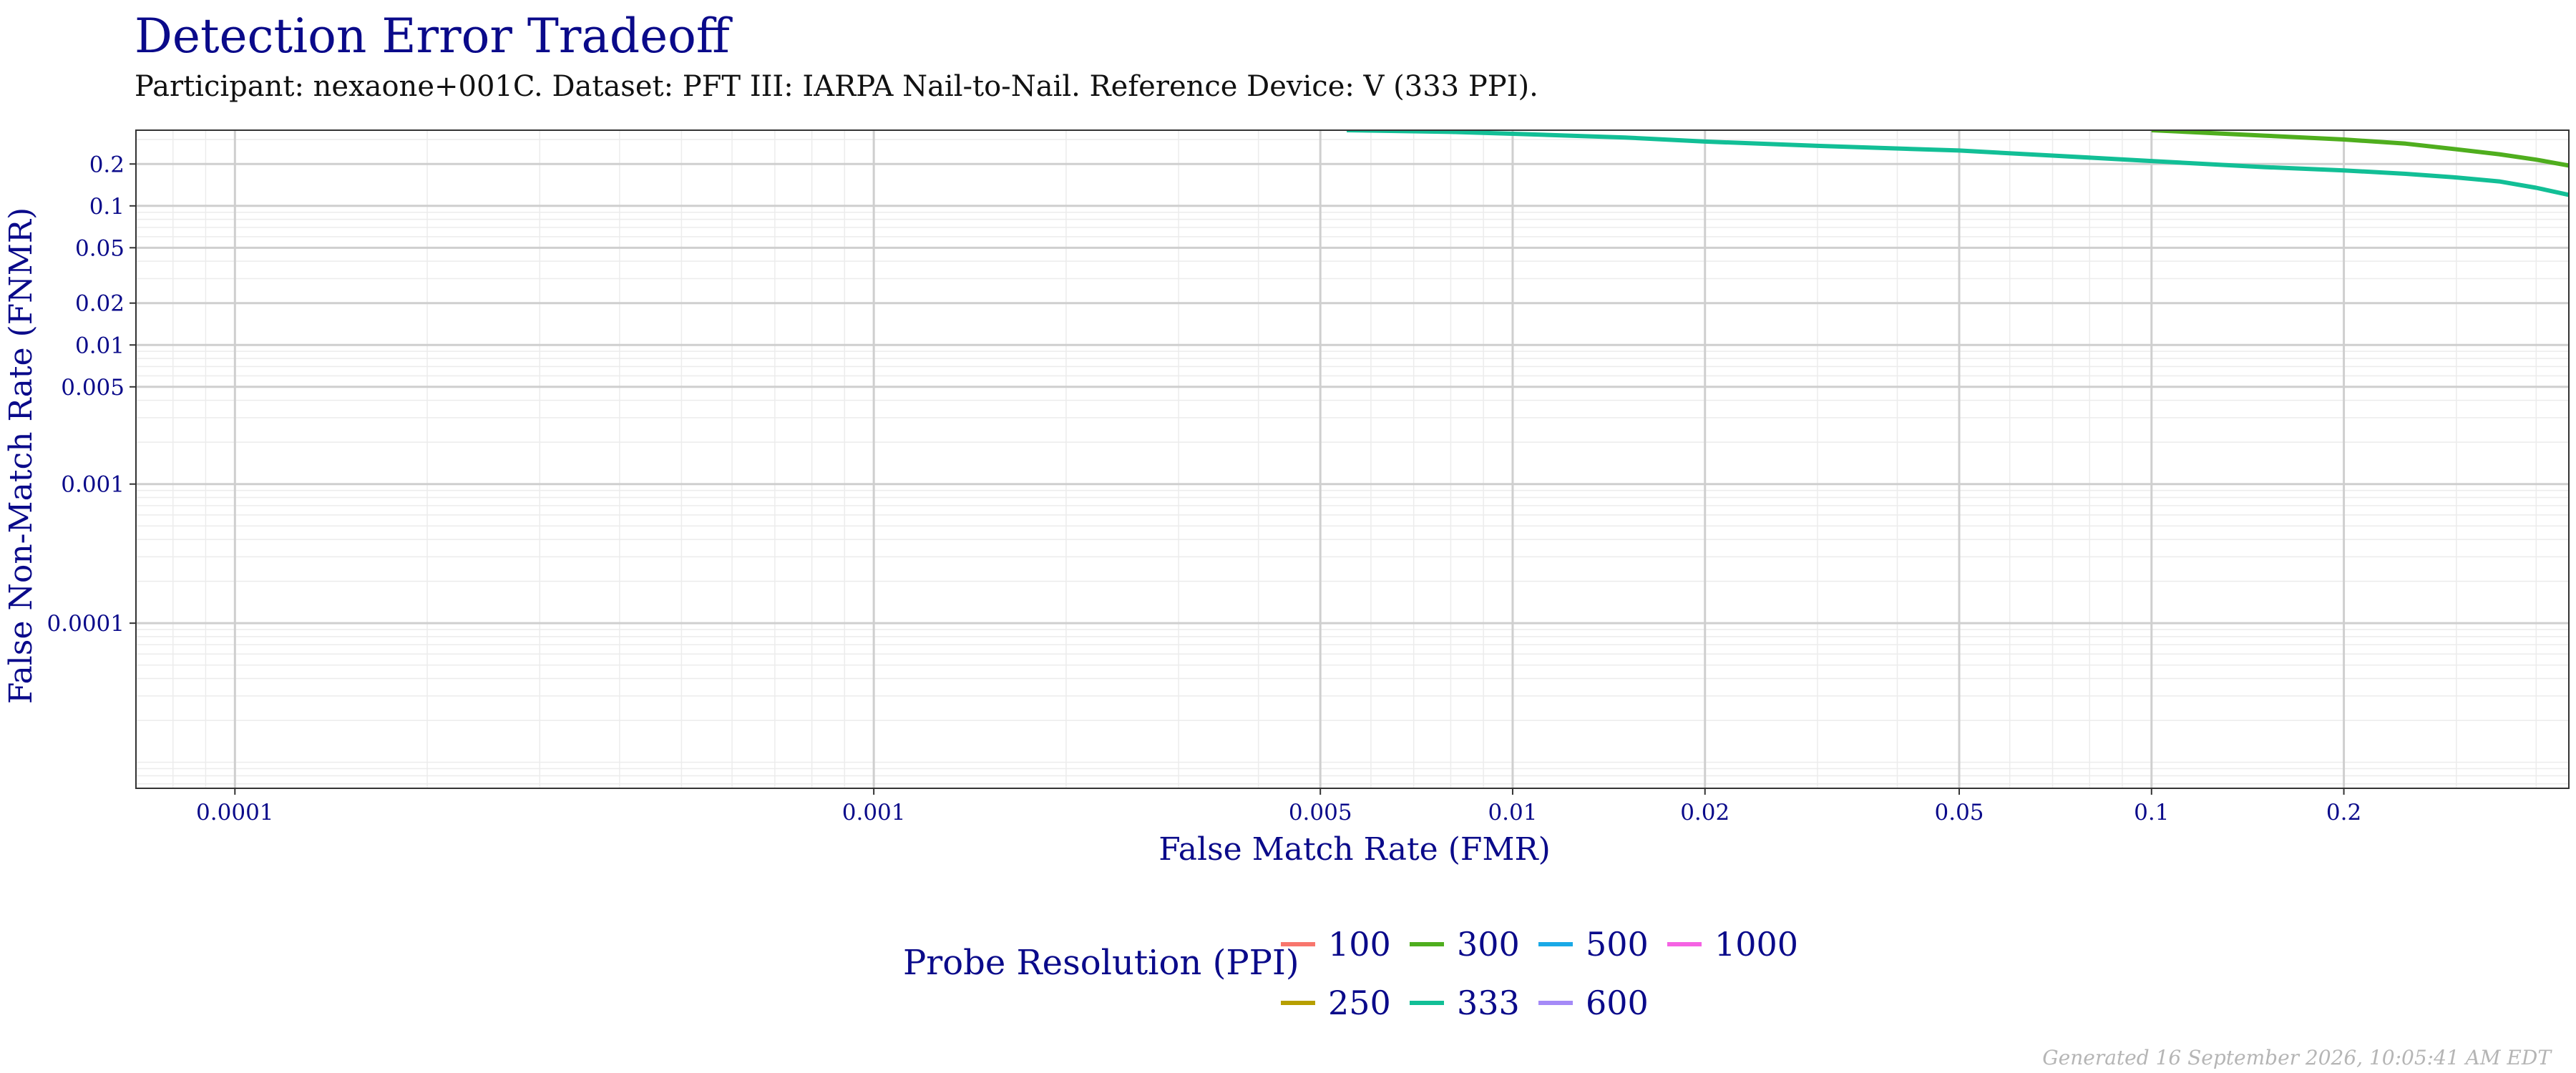 The image size is (2576, 1073). I want to click on x-axis: 0.0001 0.001 0.005 0.01 0.02 0.05 0.1 0.2, so click(1278, 807).